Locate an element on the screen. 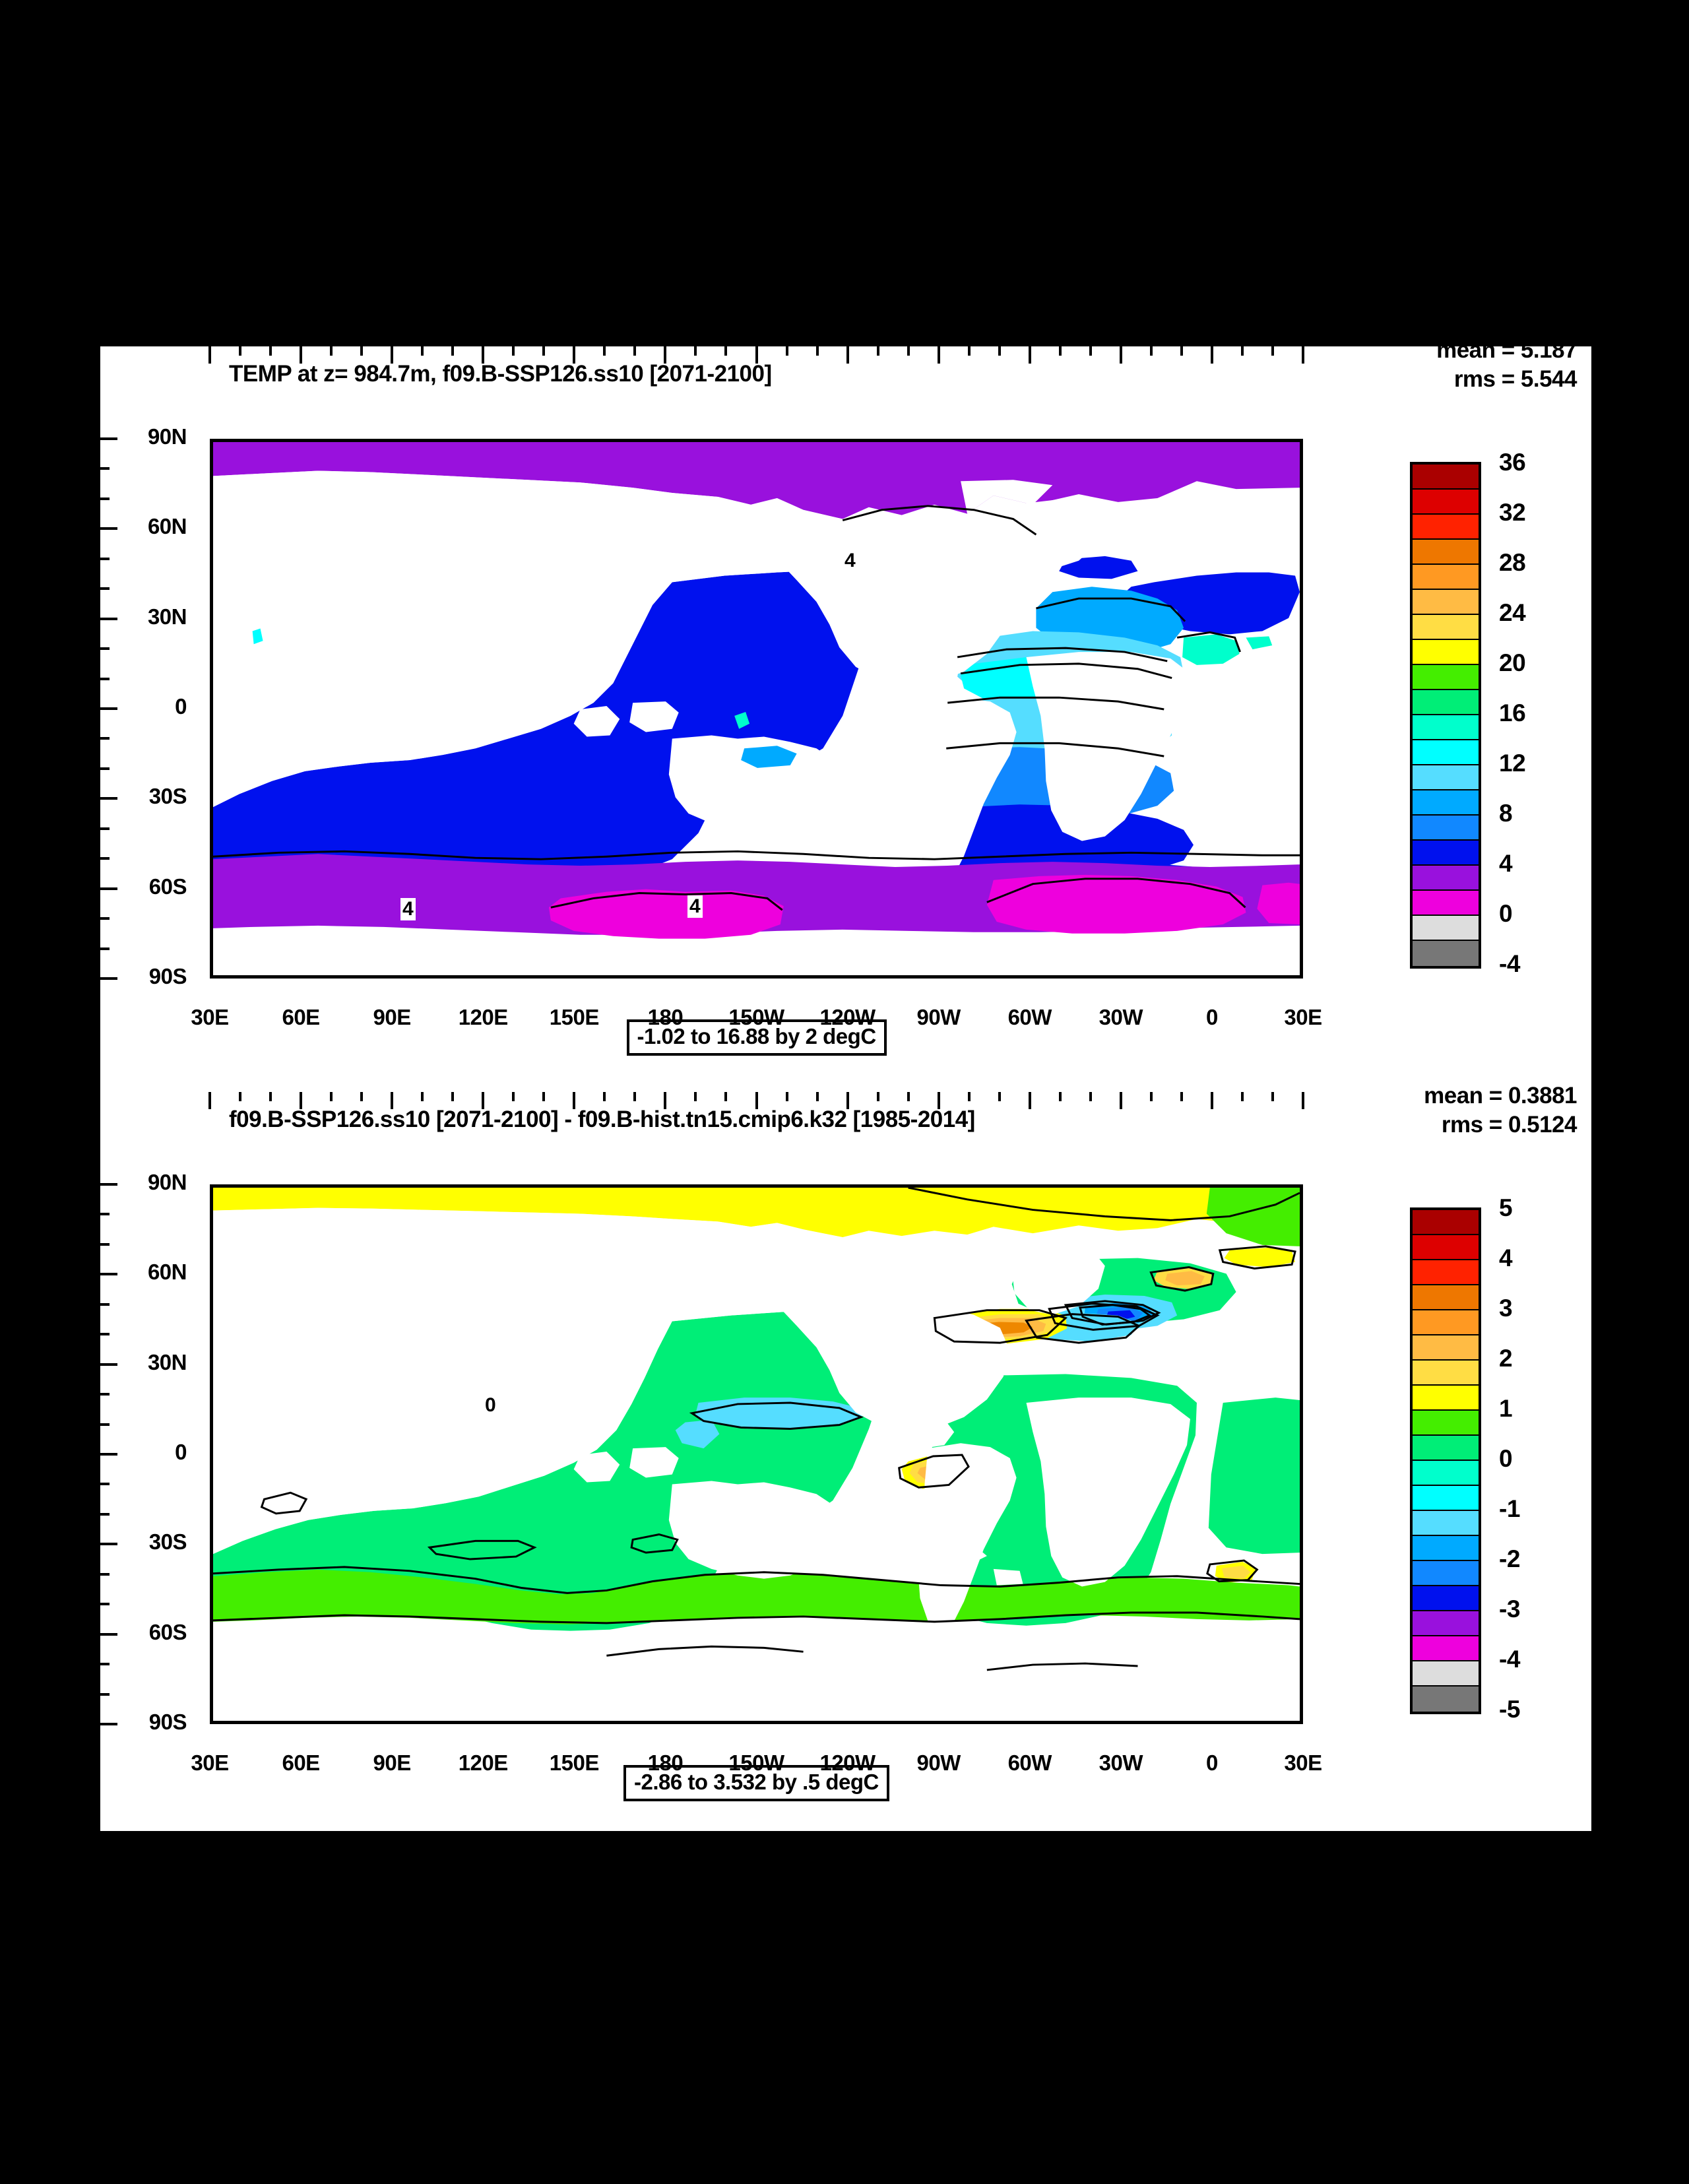 The width and height of the screenshot is (1689, 2184). y-axis-label-2-3: 0 is located at coordinates (181, 1452).